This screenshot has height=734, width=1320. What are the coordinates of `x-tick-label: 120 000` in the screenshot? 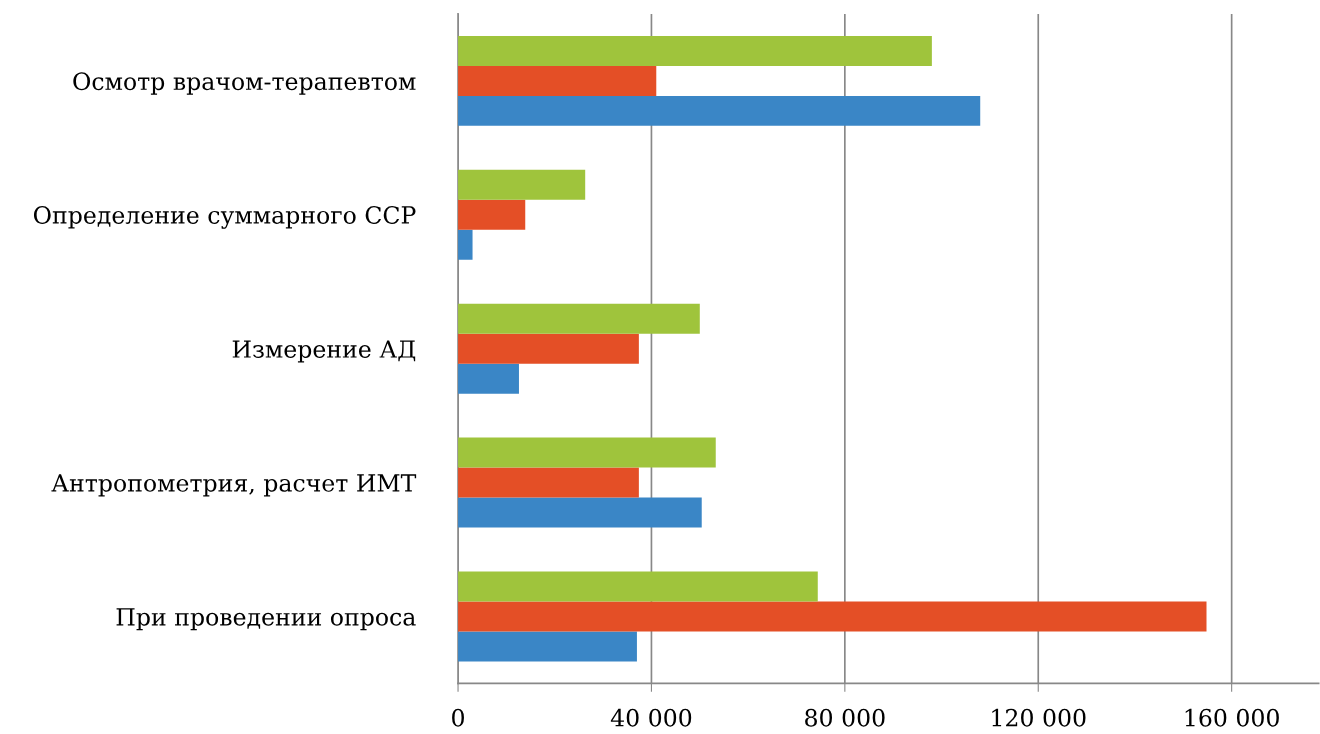 It's located at (1039, 717).